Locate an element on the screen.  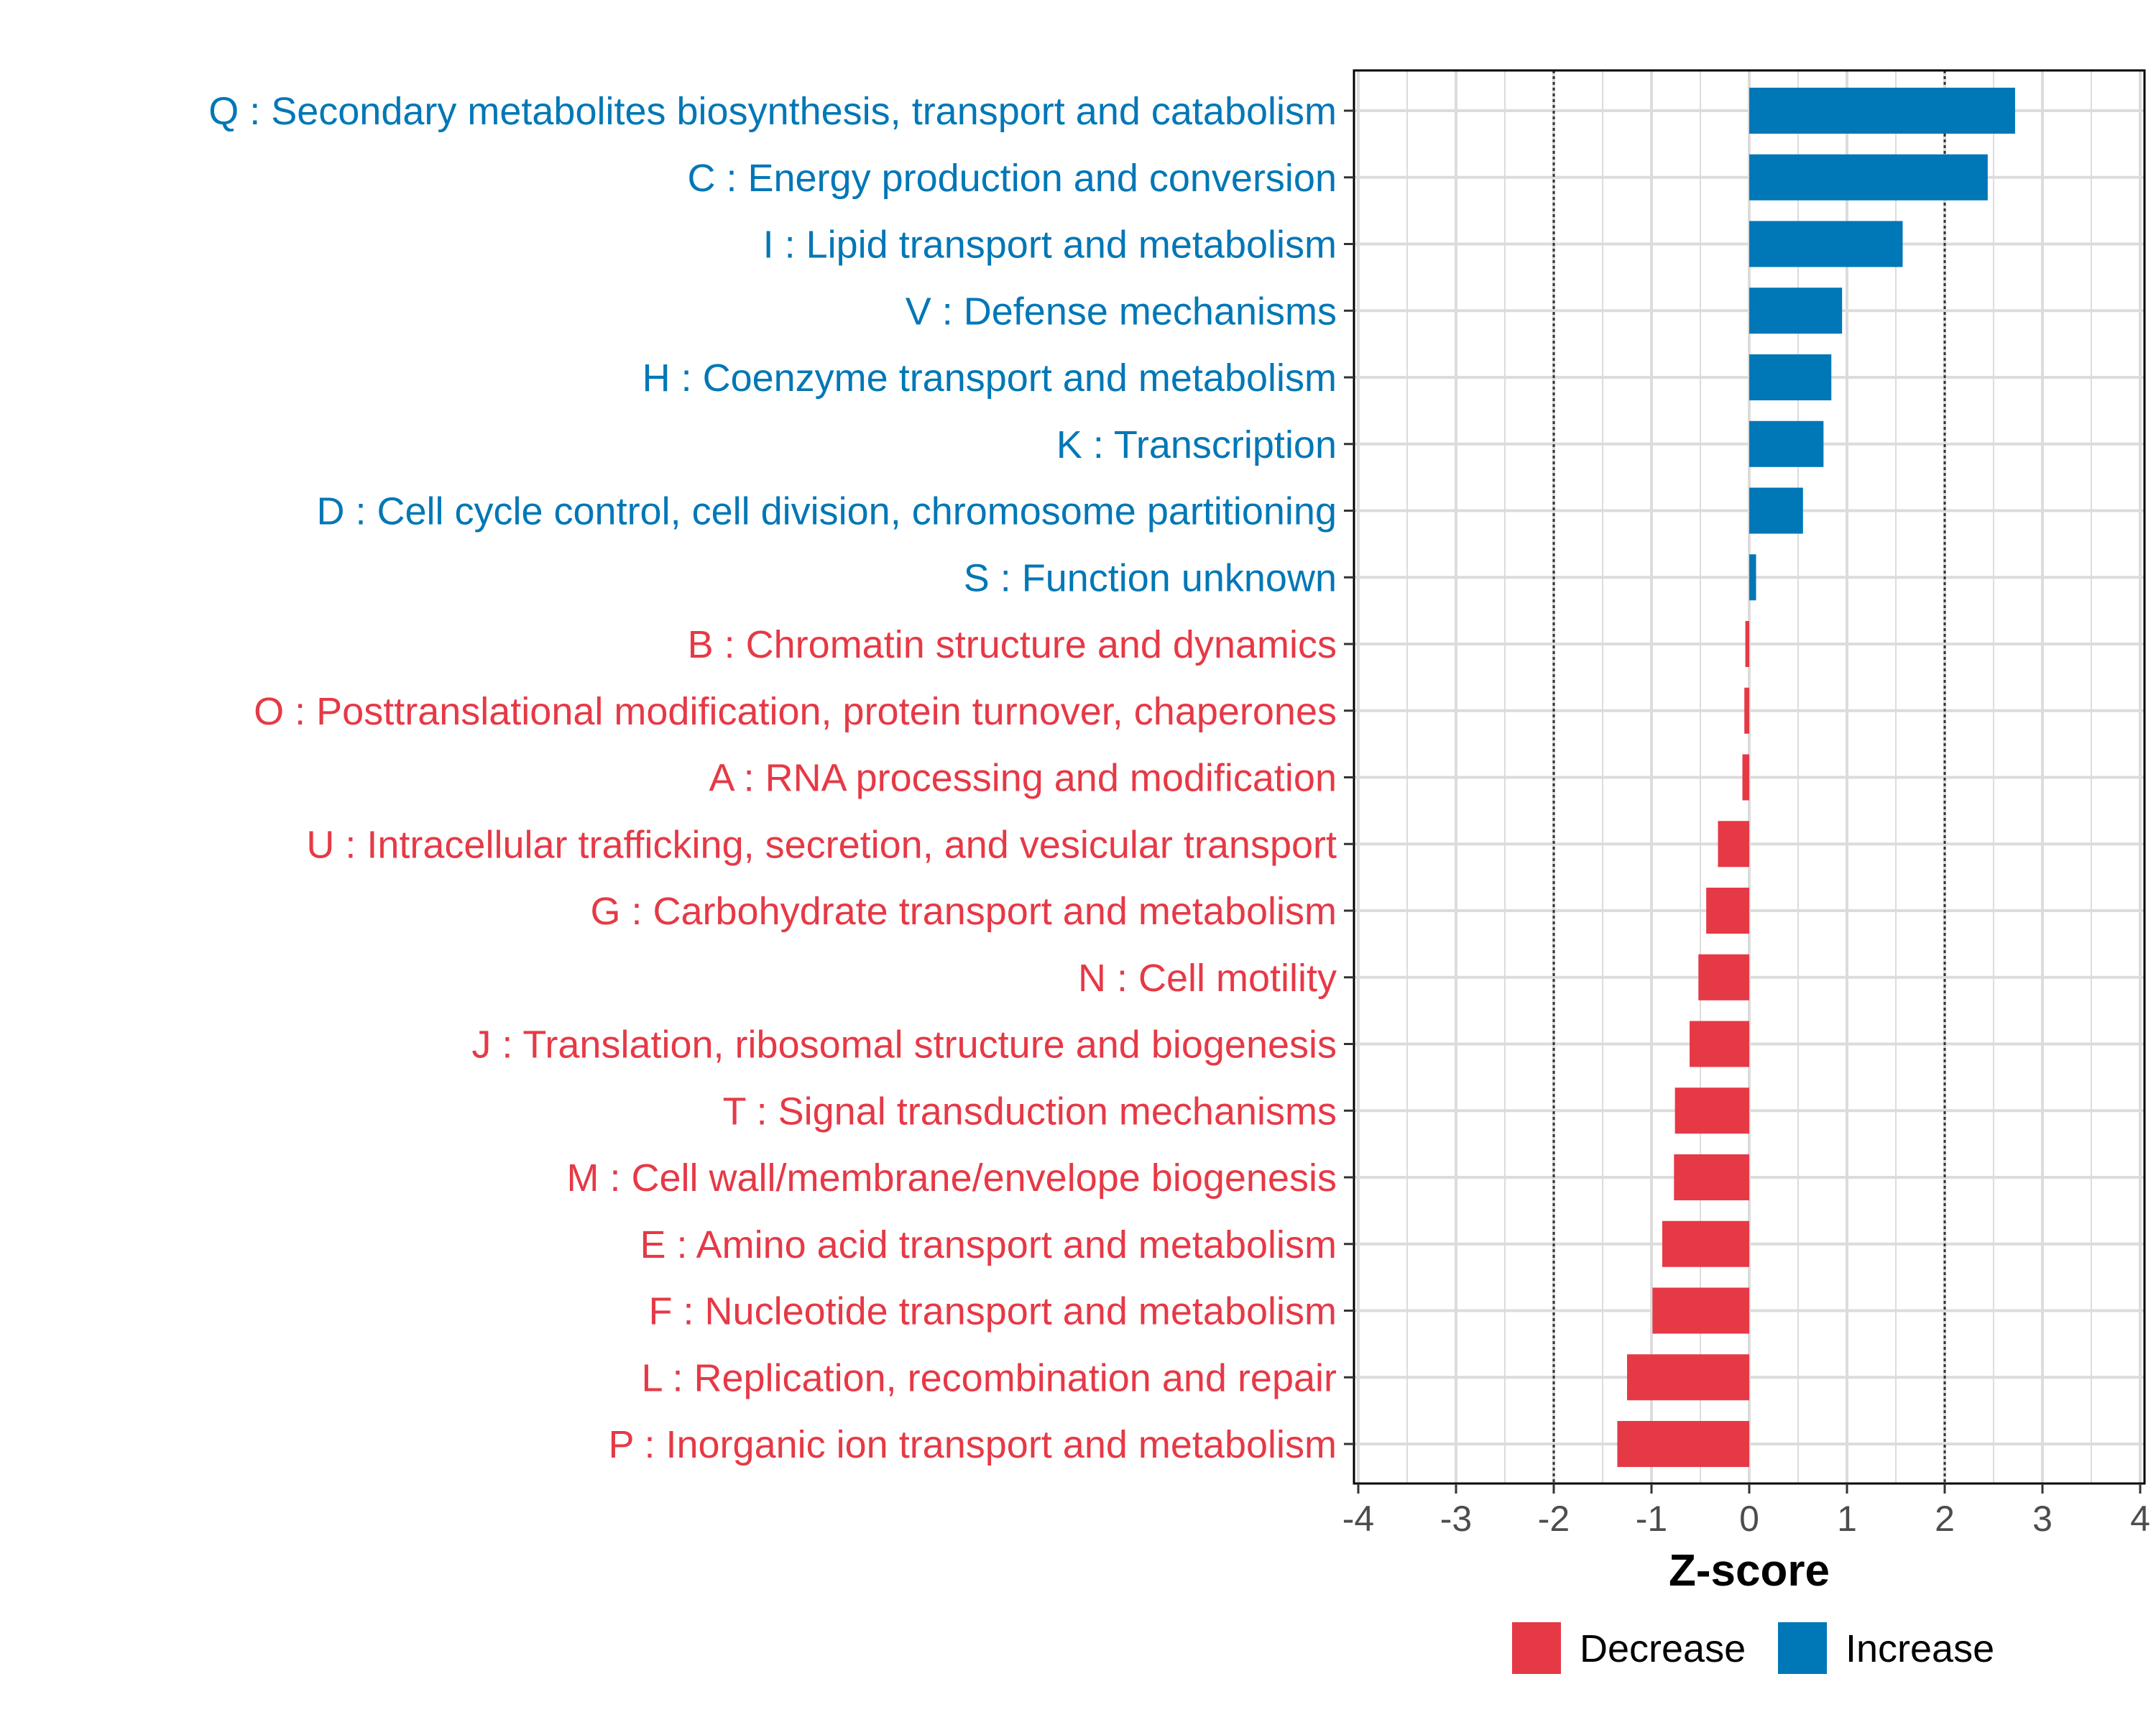
x-axis-title: Z-score is located at coordinates (1750, 1571).